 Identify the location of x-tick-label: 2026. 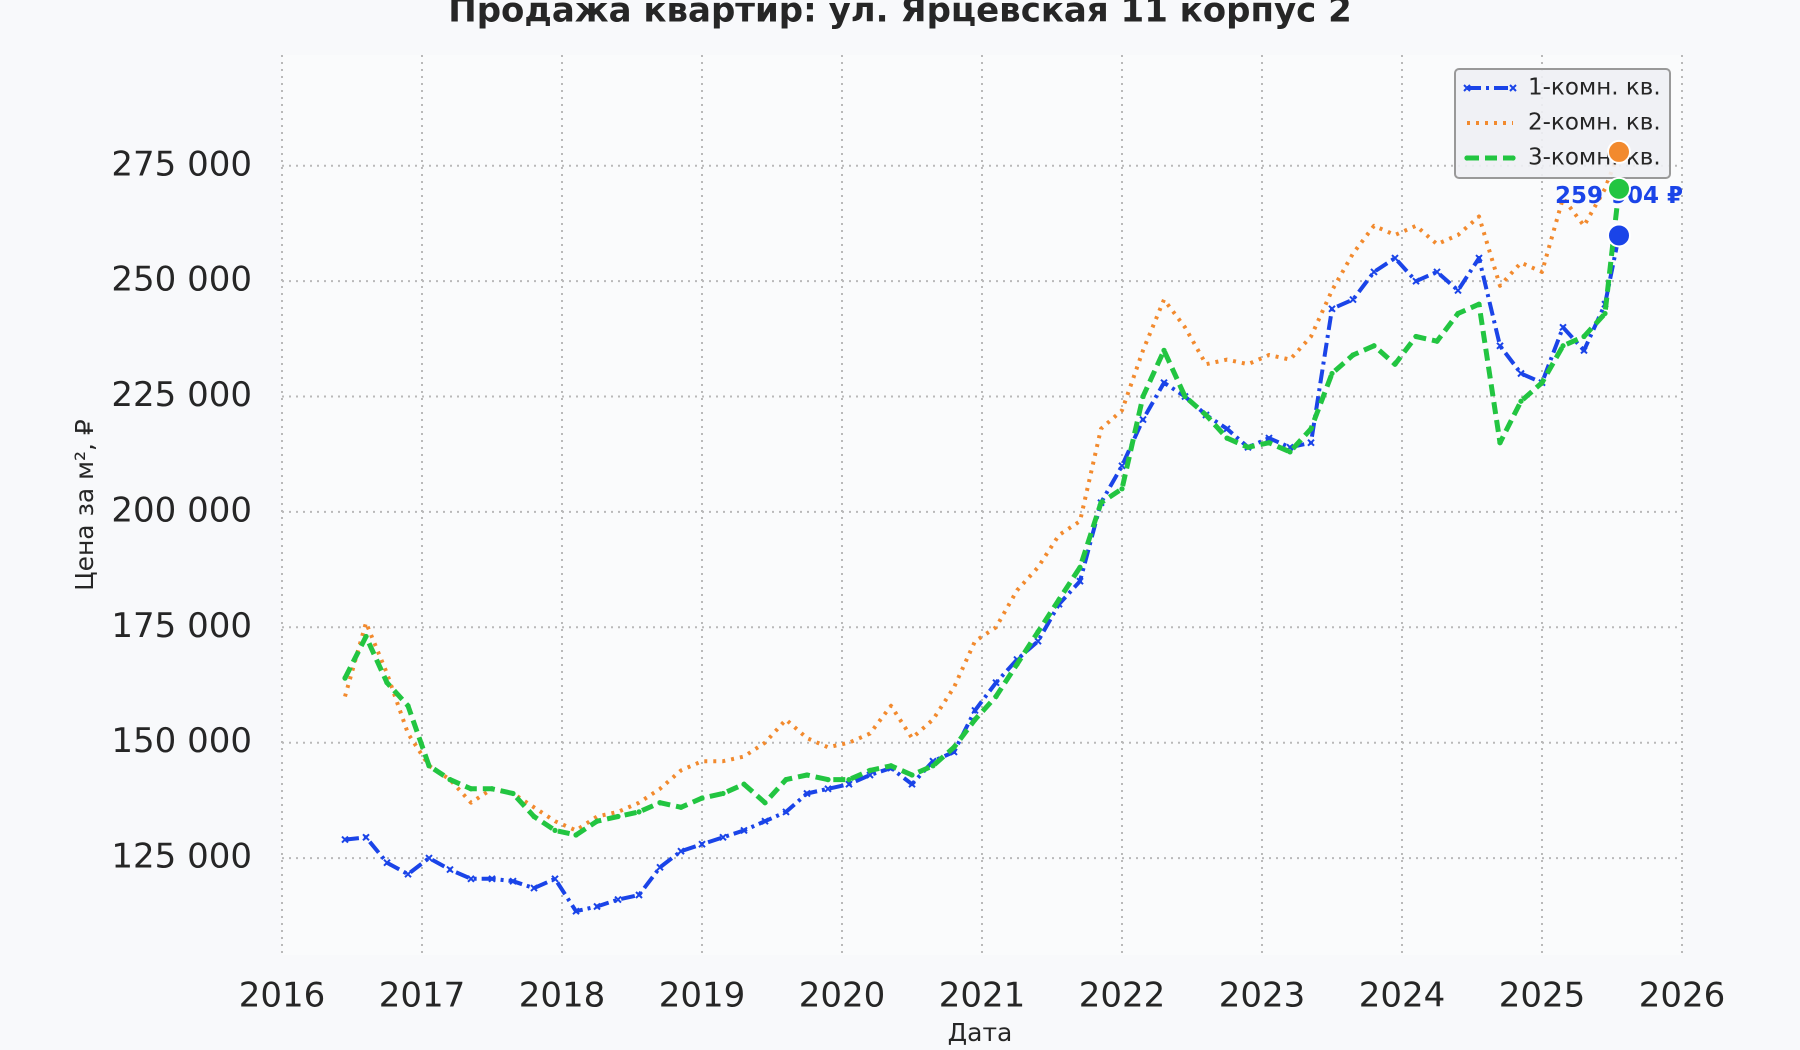
(1682, 996).